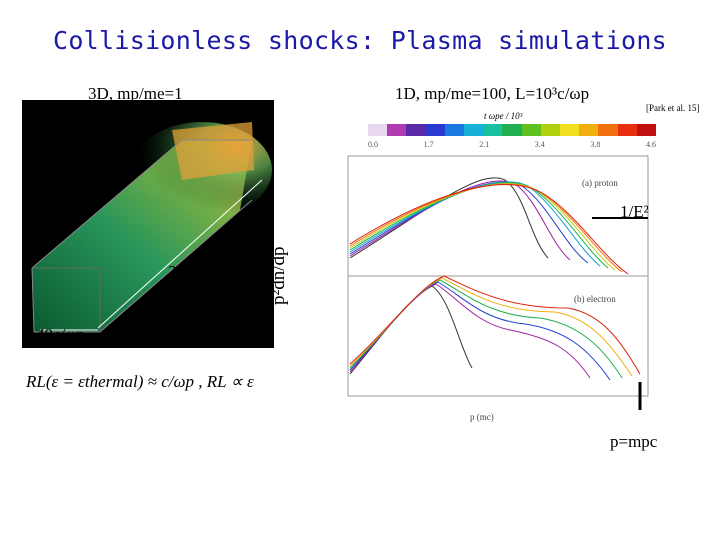  Describe the element at coordinates (373, 144) in the screenshot. I see `colorbar-tick: 0.0` at that location.